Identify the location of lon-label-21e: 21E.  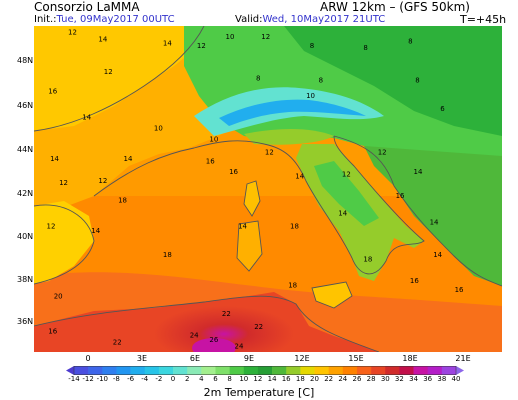
(463, 358).